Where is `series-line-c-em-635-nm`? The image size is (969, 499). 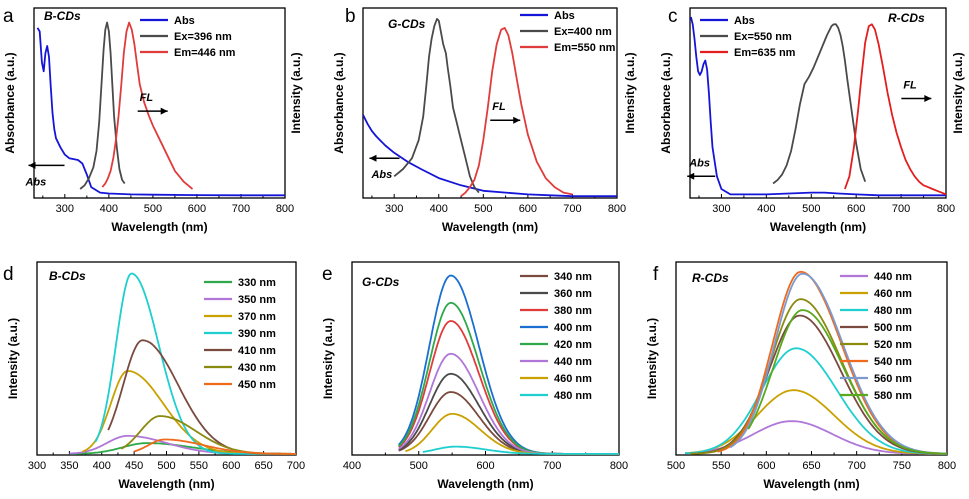 series-line-c-em-635-nm is located at coordinates (895, 109).